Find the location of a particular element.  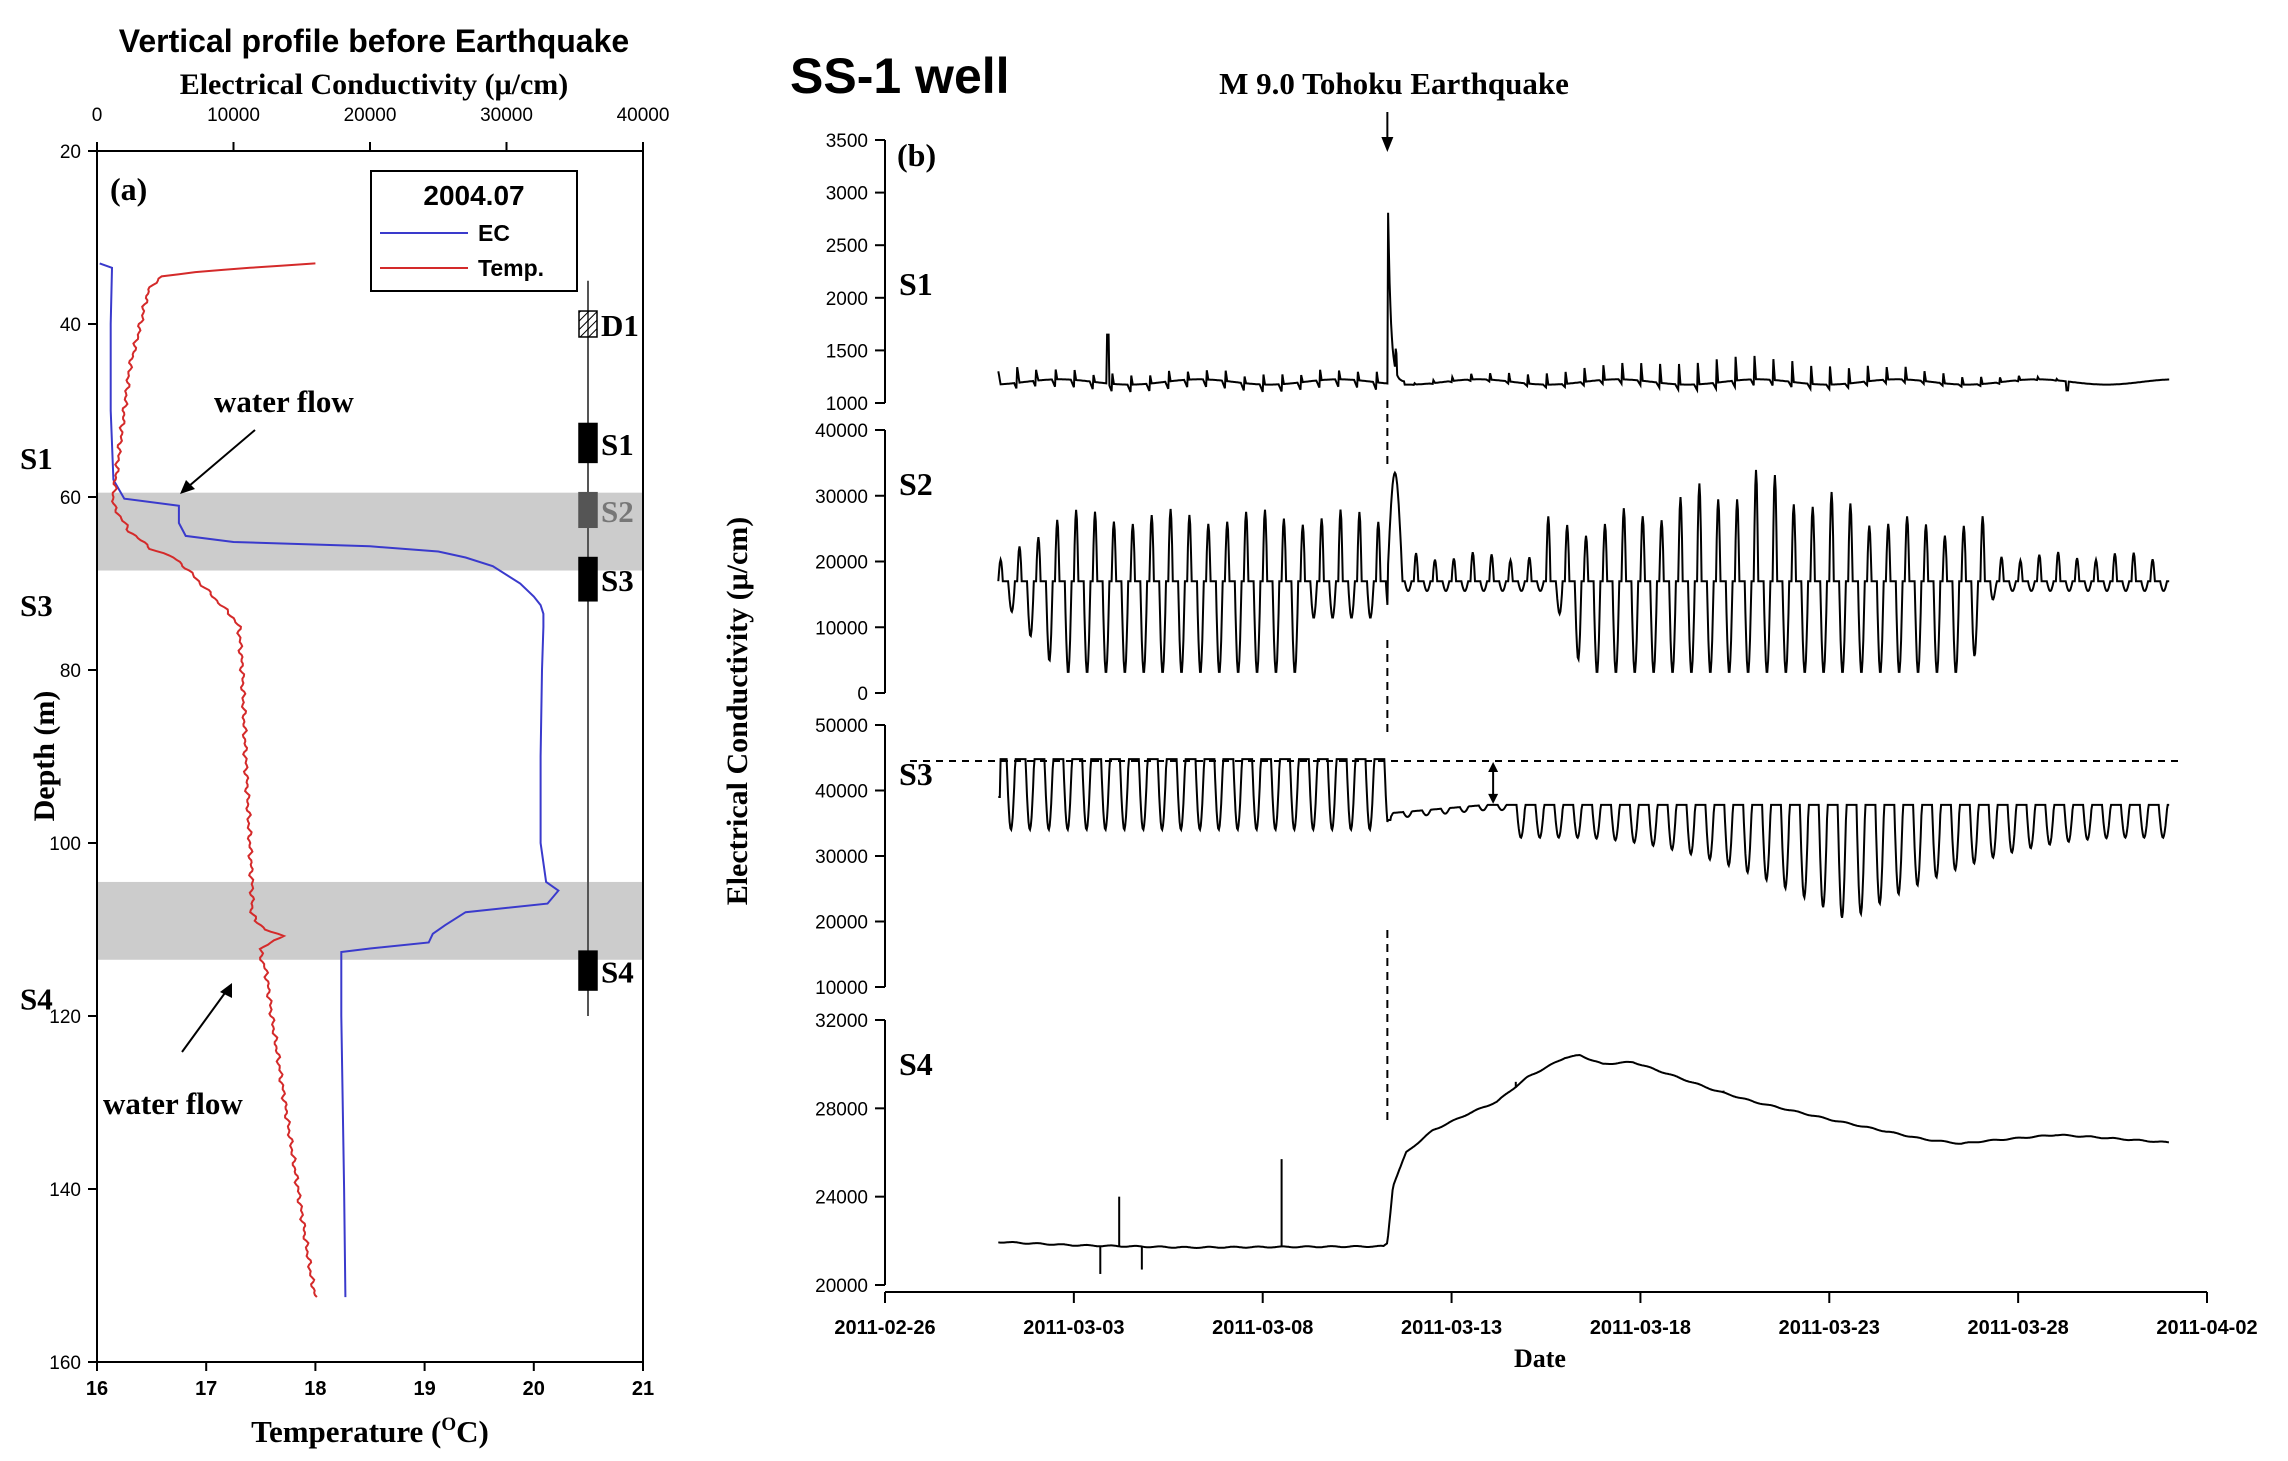

subplot-name-s1: S1 is located at coordinates (916, 284).